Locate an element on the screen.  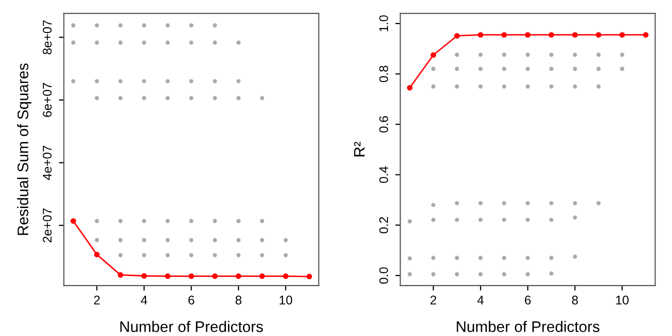
y-tick-label: 2e+07 is located at coordinates (47, 225).